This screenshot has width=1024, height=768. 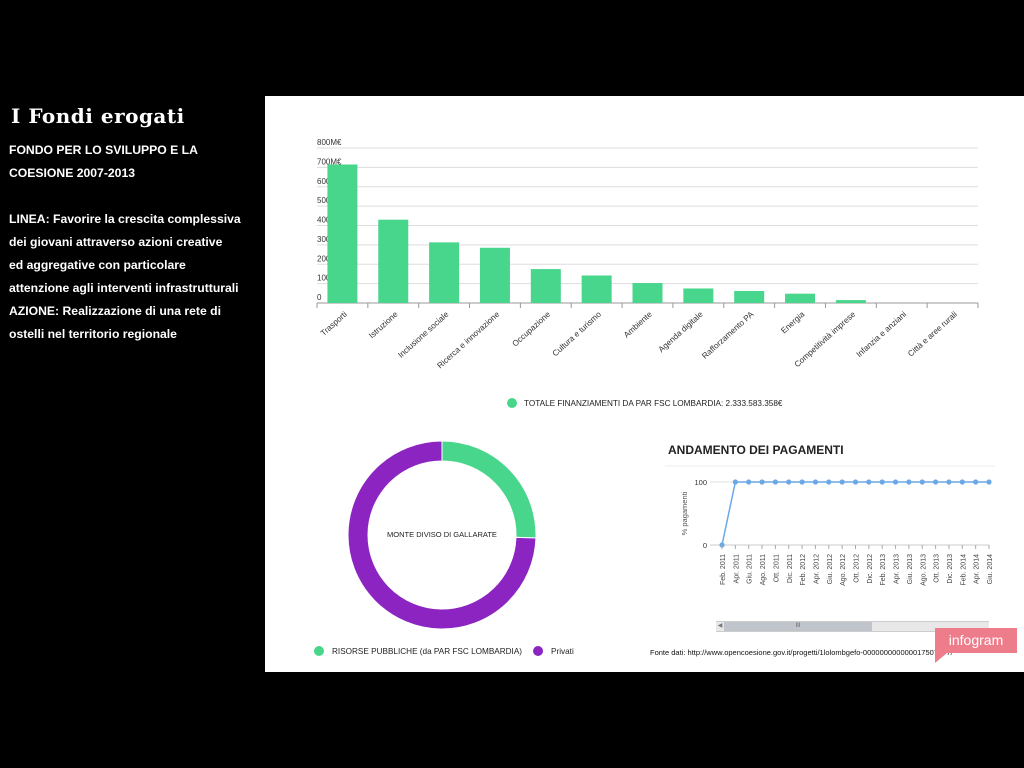 I want to click on bar-competitivit-imprese, so click(x=850, y=301).